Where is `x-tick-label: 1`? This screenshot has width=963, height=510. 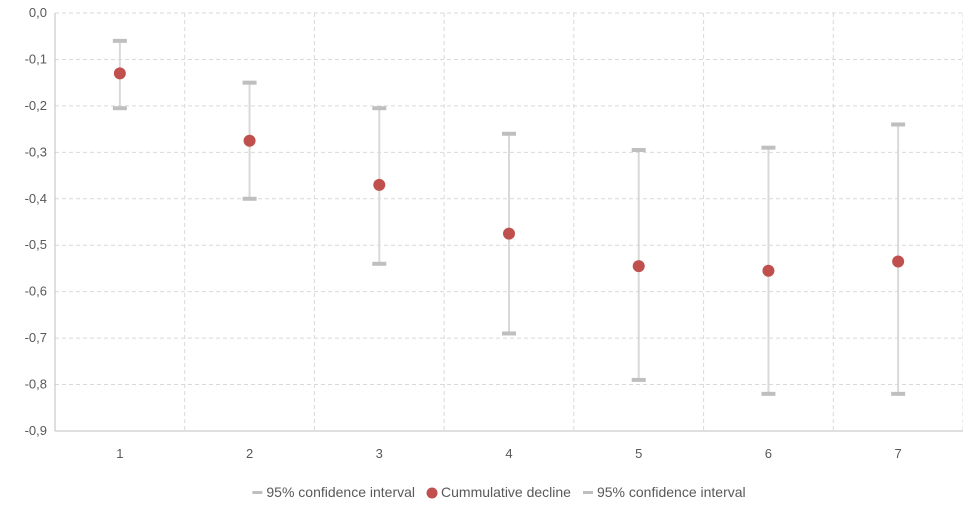 x-tick-label: 1 is located at coordinates (119, 453).